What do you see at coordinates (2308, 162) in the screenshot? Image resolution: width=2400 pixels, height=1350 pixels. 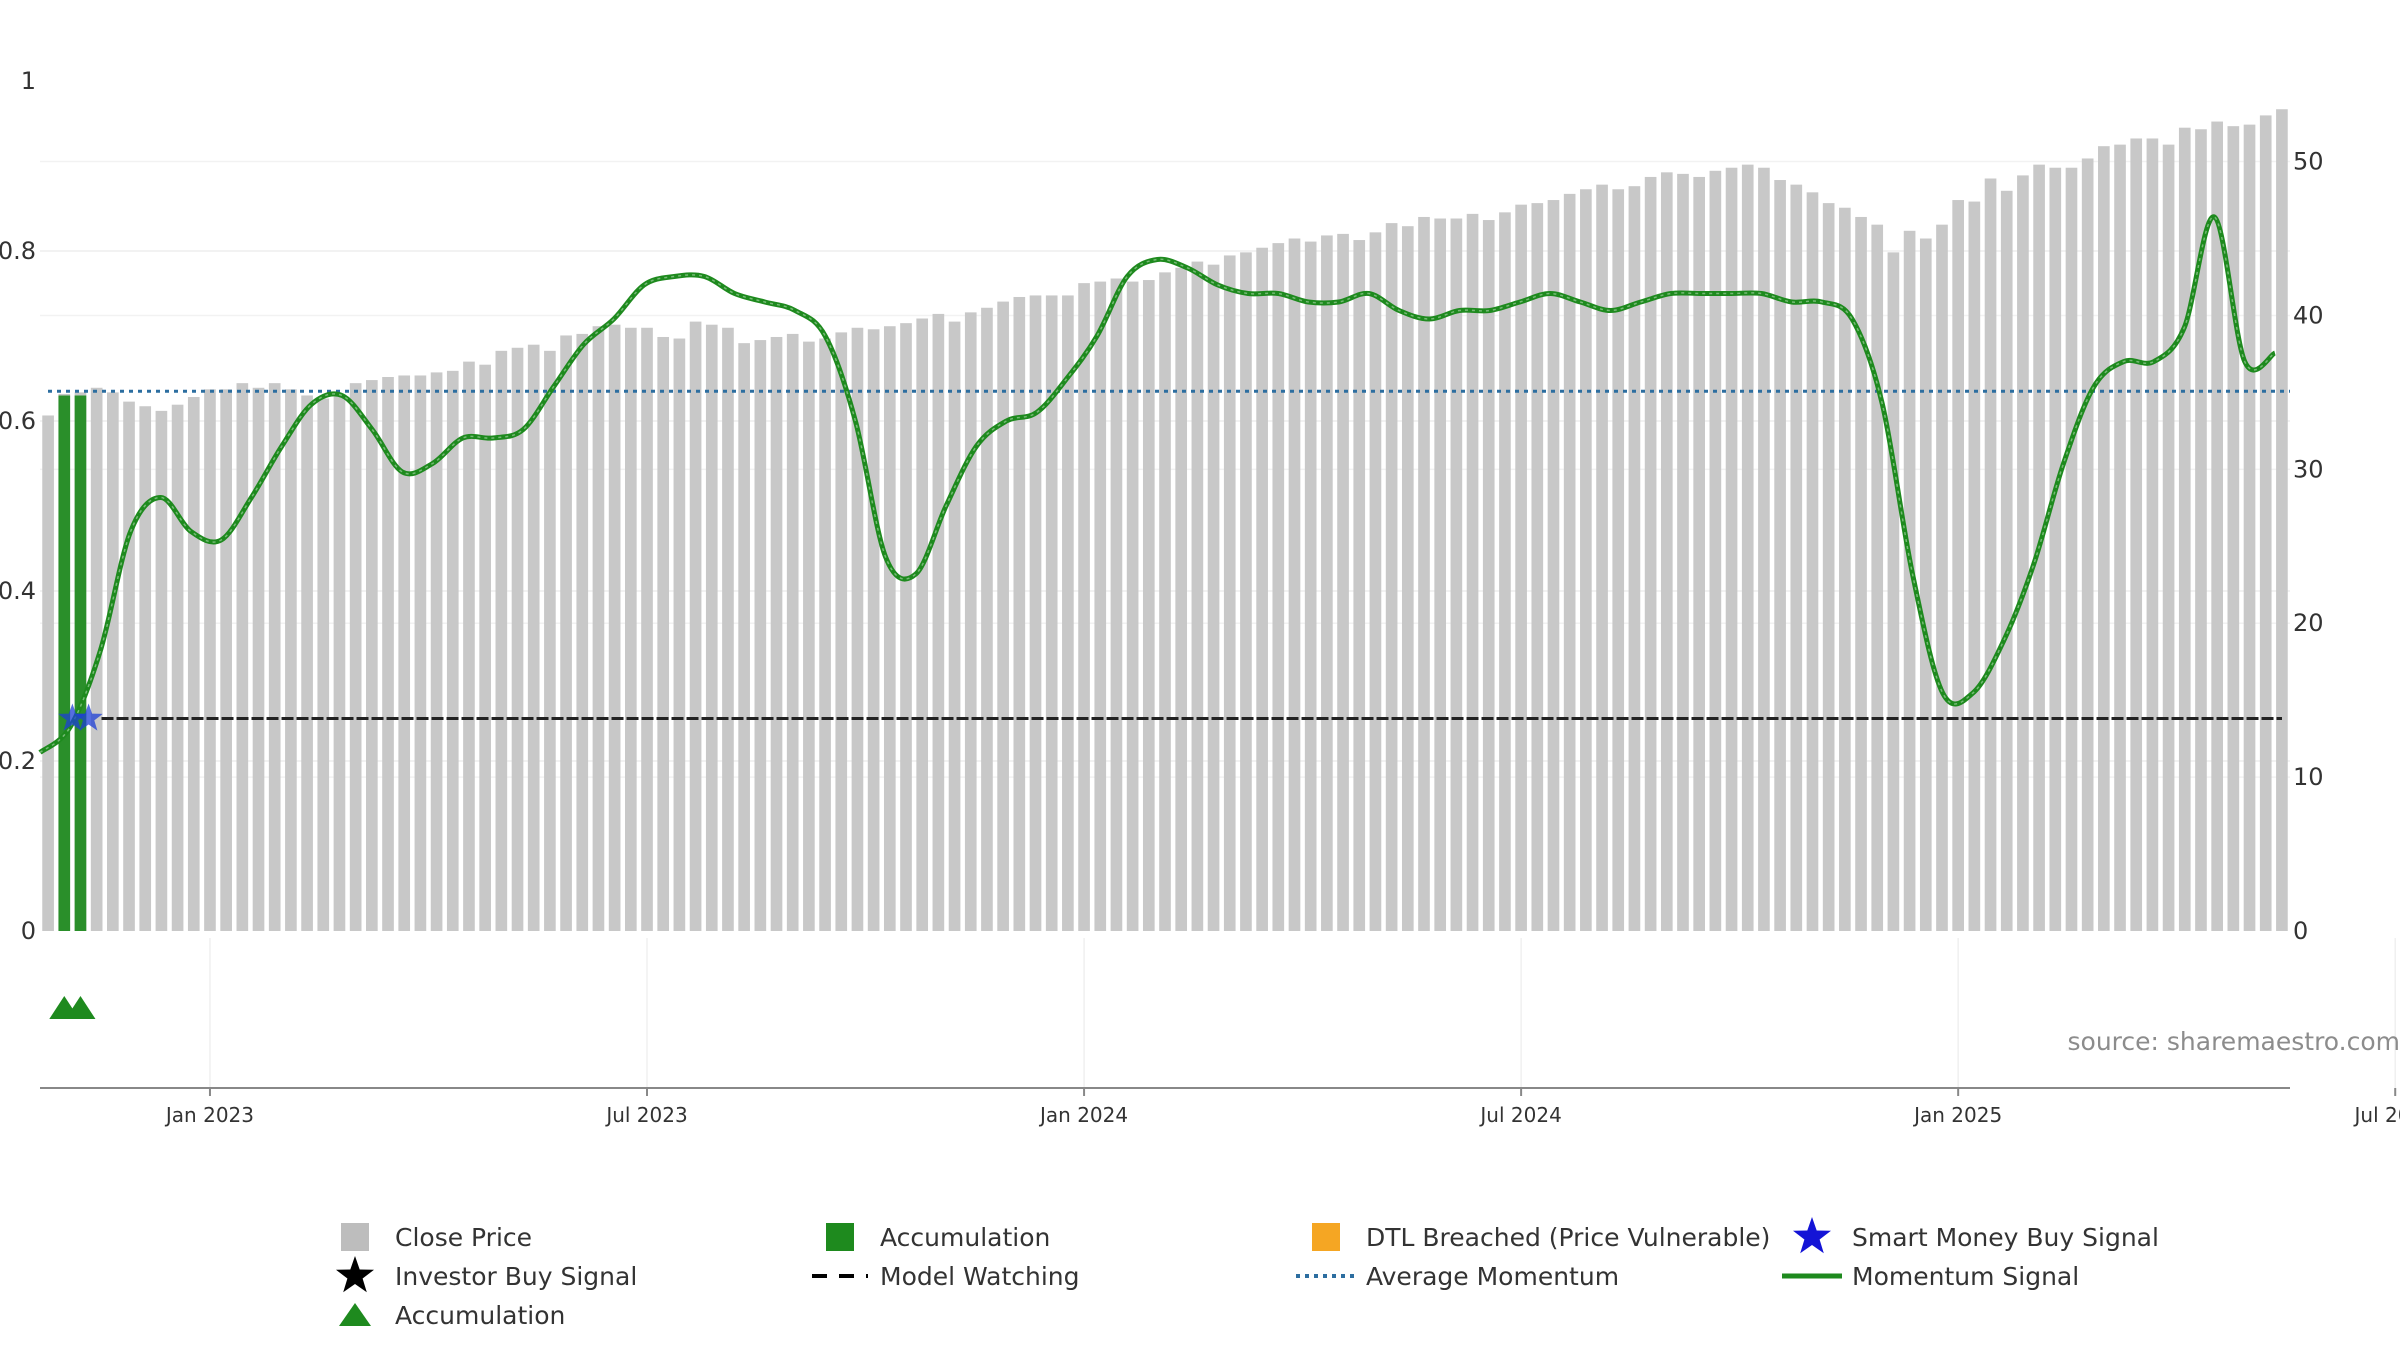 I see `right-axis-tick-label: 50` at bounding box center [2308, 162].